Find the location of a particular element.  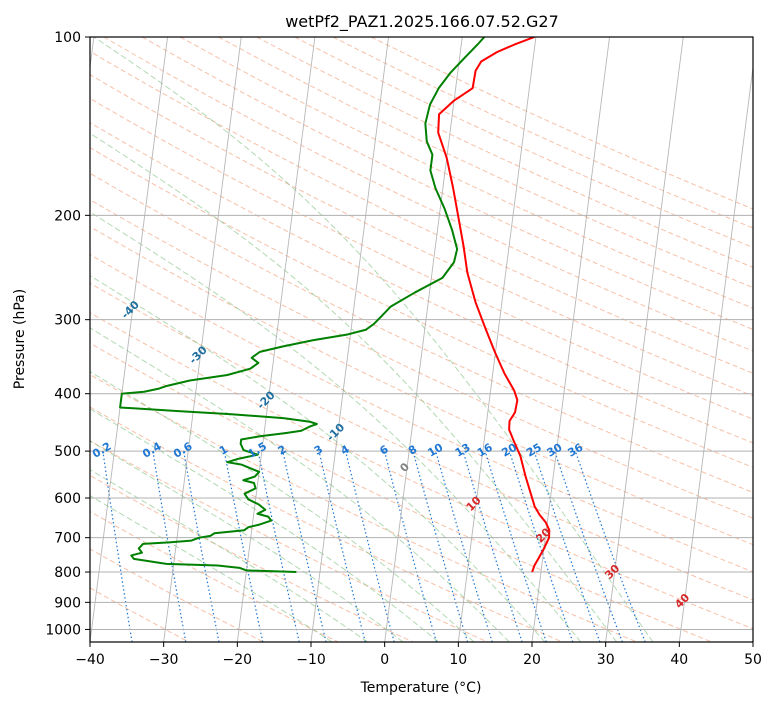

y-tick-label: 400 is located at coordinates (67, 395).